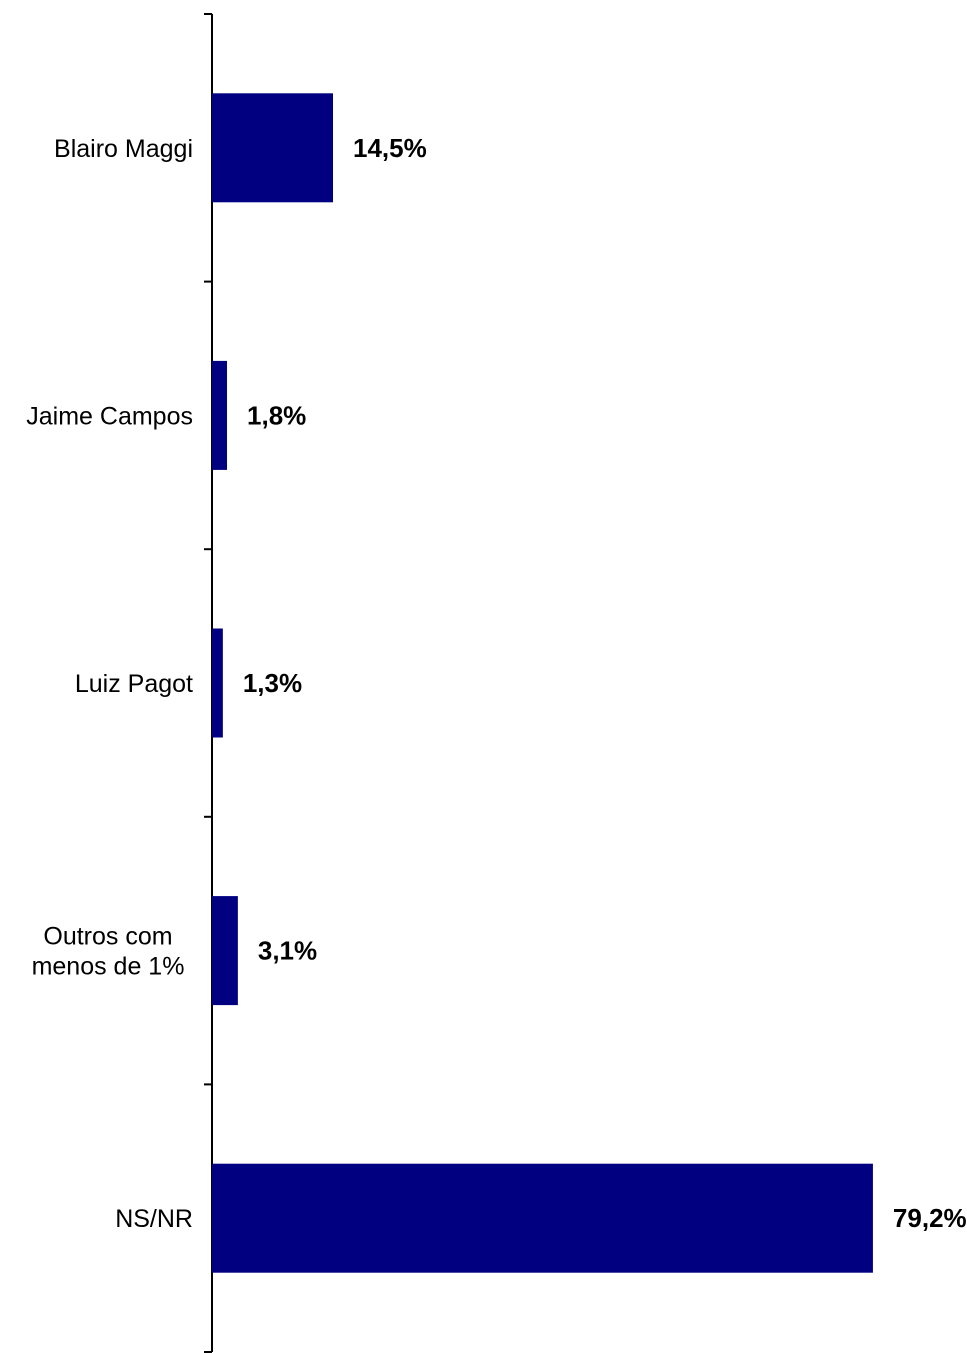 The height and width of the screenshot is (1353, 967). Describe the element at coordinates (107, 937) in the screenshot. I see `category-label: Outros com` at that location.